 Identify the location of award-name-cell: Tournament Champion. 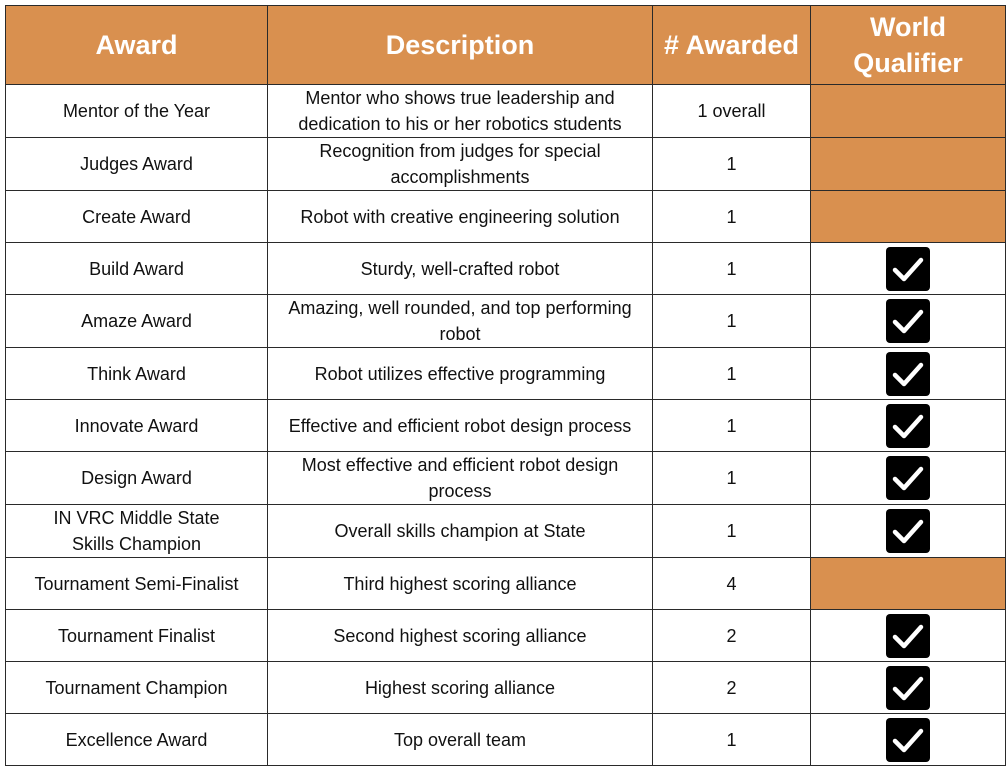
(136, 687).